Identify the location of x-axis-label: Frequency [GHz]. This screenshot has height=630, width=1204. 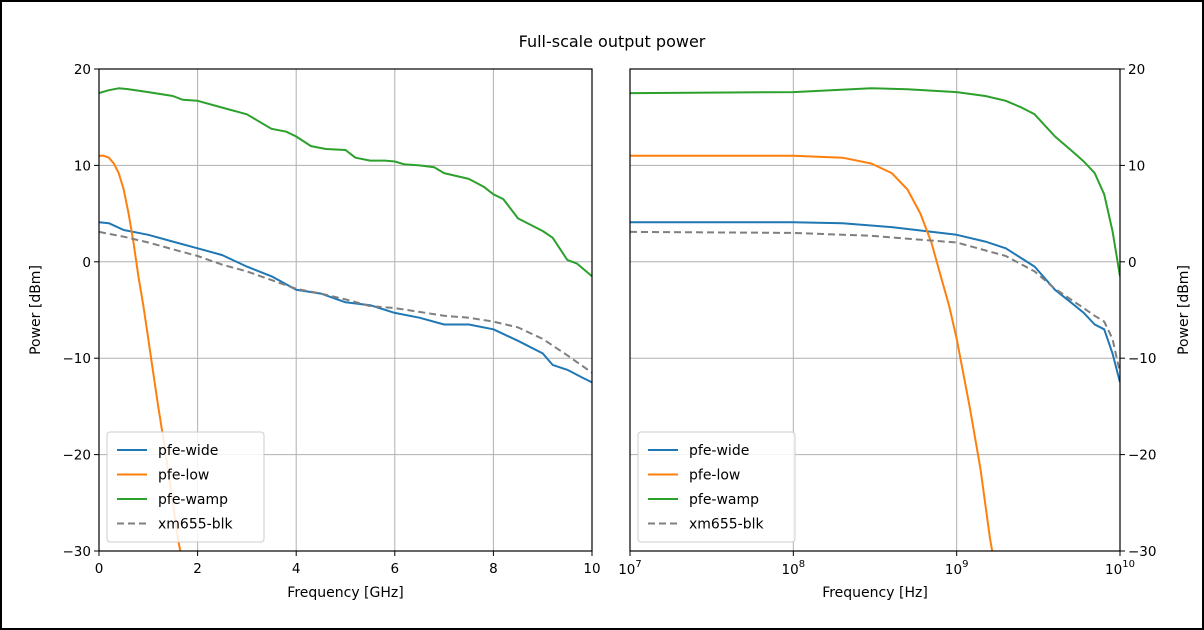
(345, 593).